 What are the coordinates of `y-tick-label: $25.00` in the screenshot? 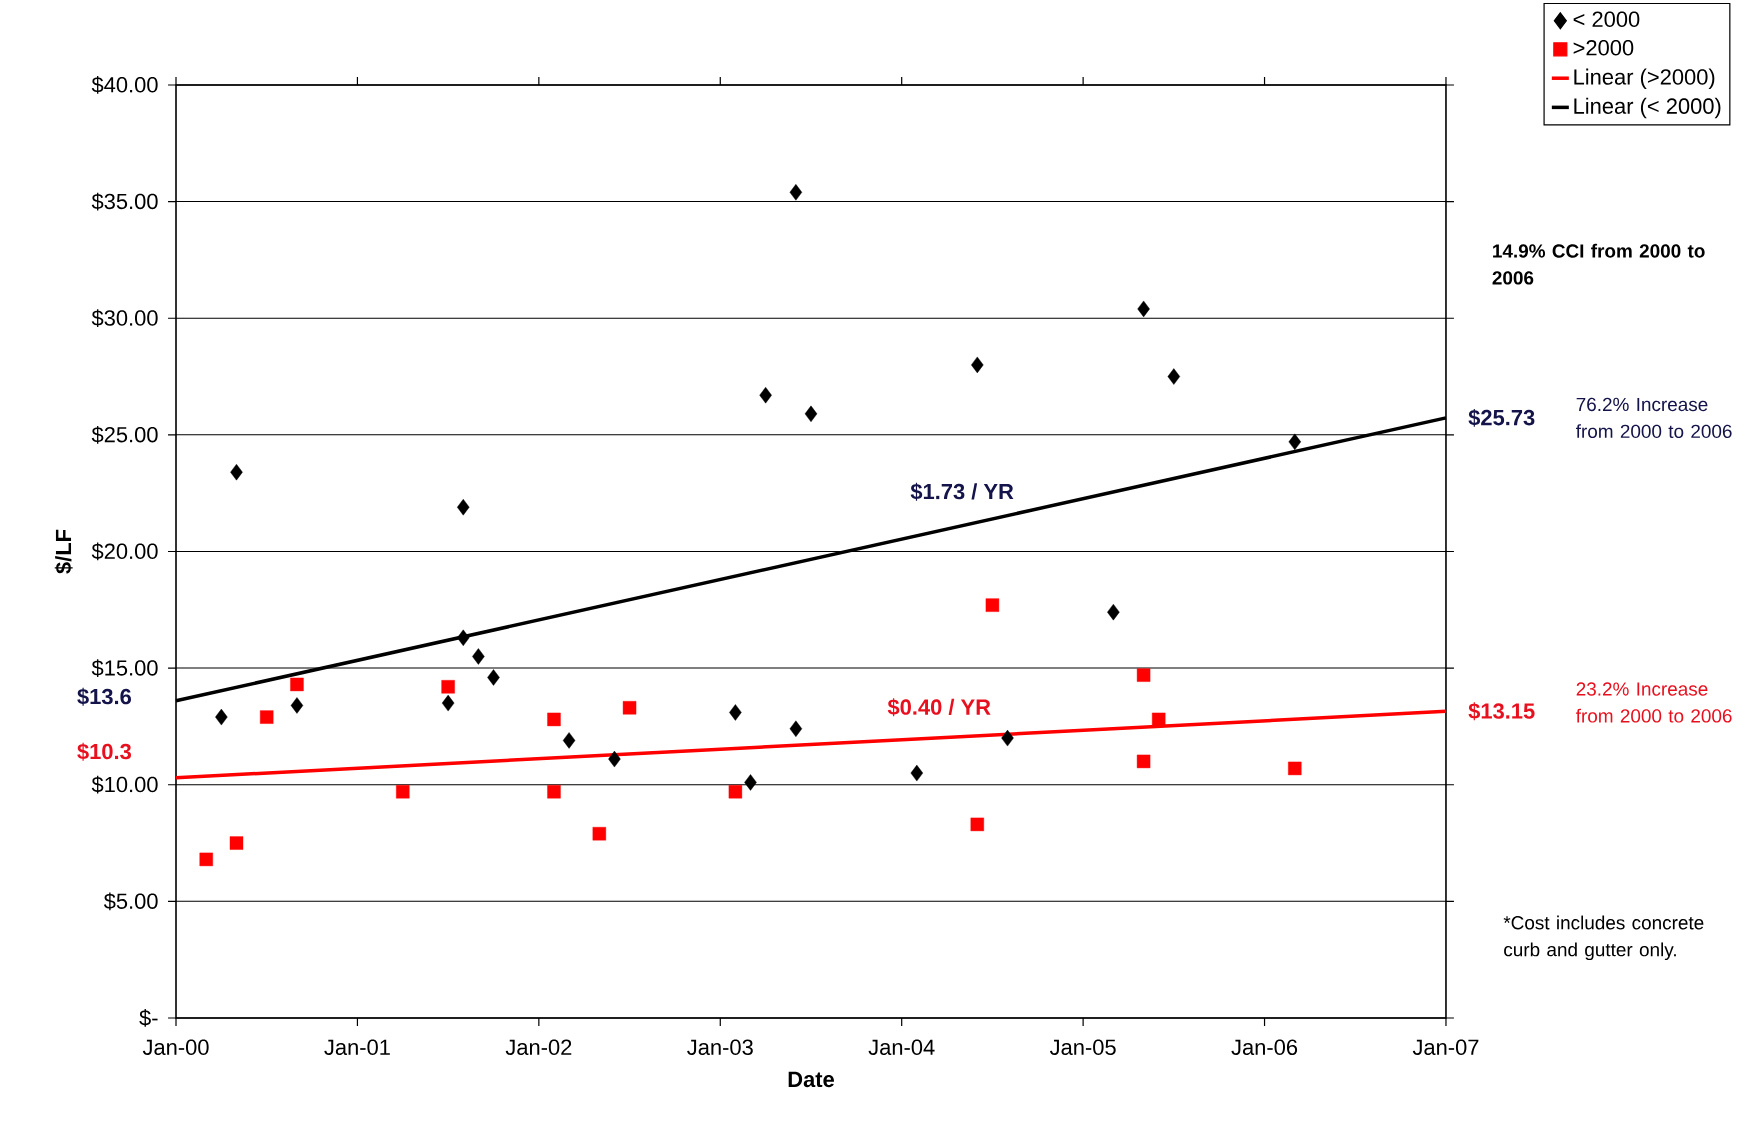 It's located at (124, 434).